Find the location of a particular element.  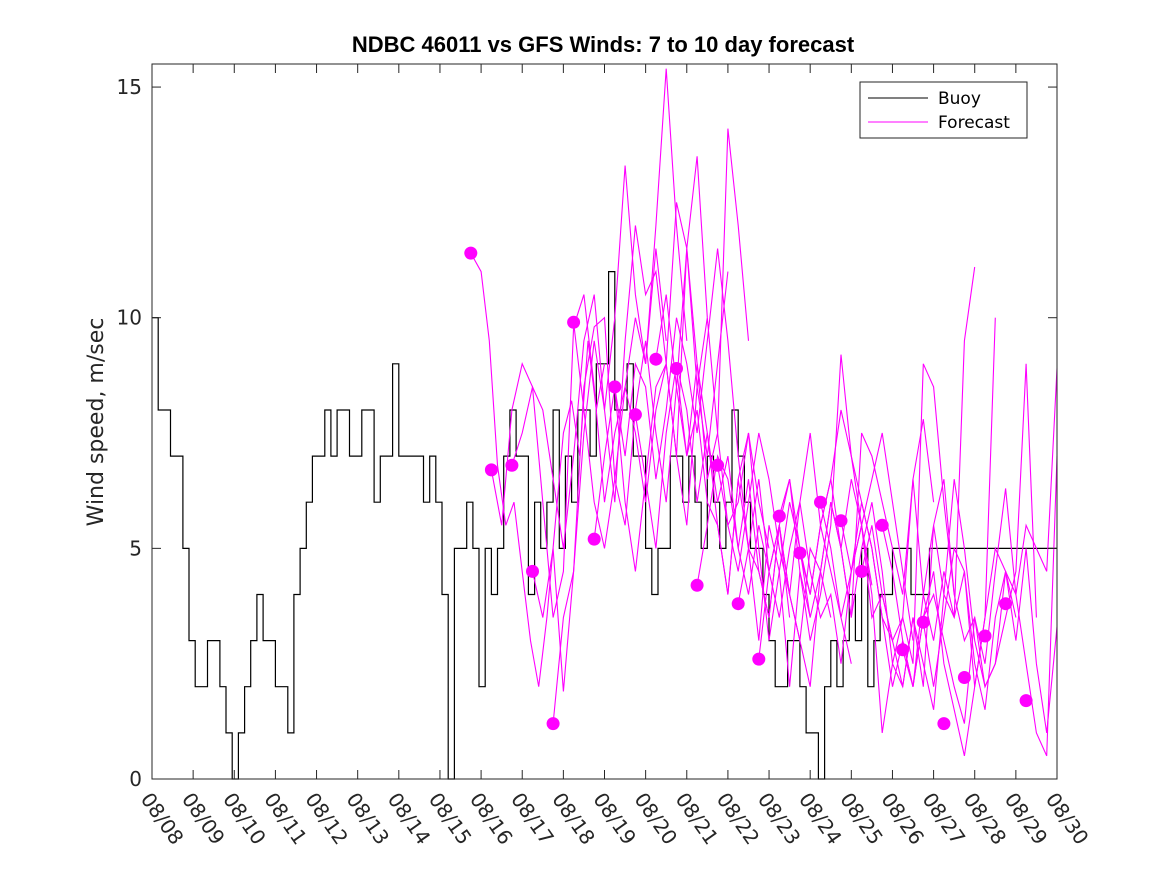

x-tick-label: 08/30 is located at coordinates (1067, 818).